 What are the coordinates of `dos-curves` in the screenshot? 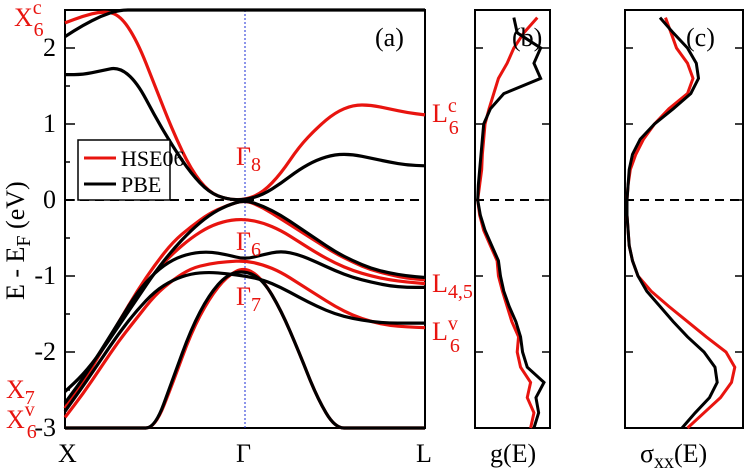 It's located at (511, 222).